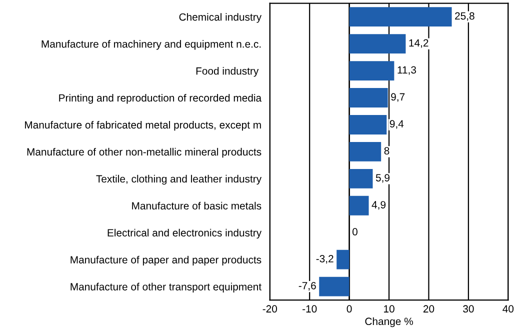 This screenshot has height=336, width=518. What do you see at coordinates (464, 16) in the screenshot?
I see `data-label: 25,8` at bounding box center [464, 16].